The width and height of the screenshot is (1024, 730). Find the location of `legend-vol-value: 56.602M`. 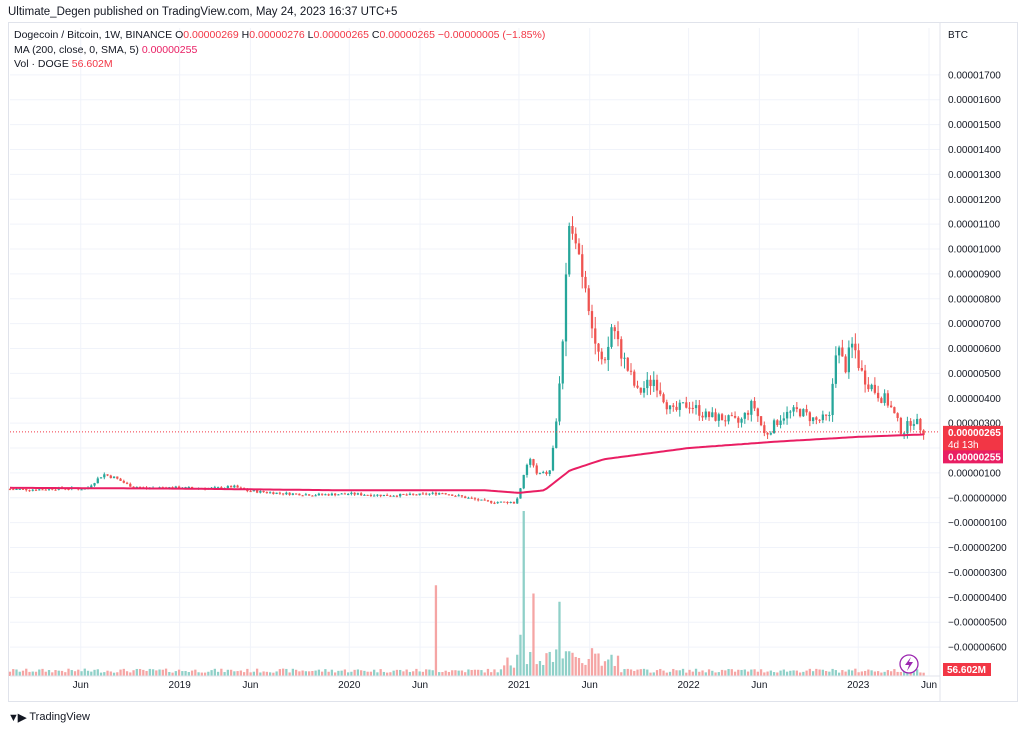

legend-vol-value: 56.602M is located at coordinates (92, 64).